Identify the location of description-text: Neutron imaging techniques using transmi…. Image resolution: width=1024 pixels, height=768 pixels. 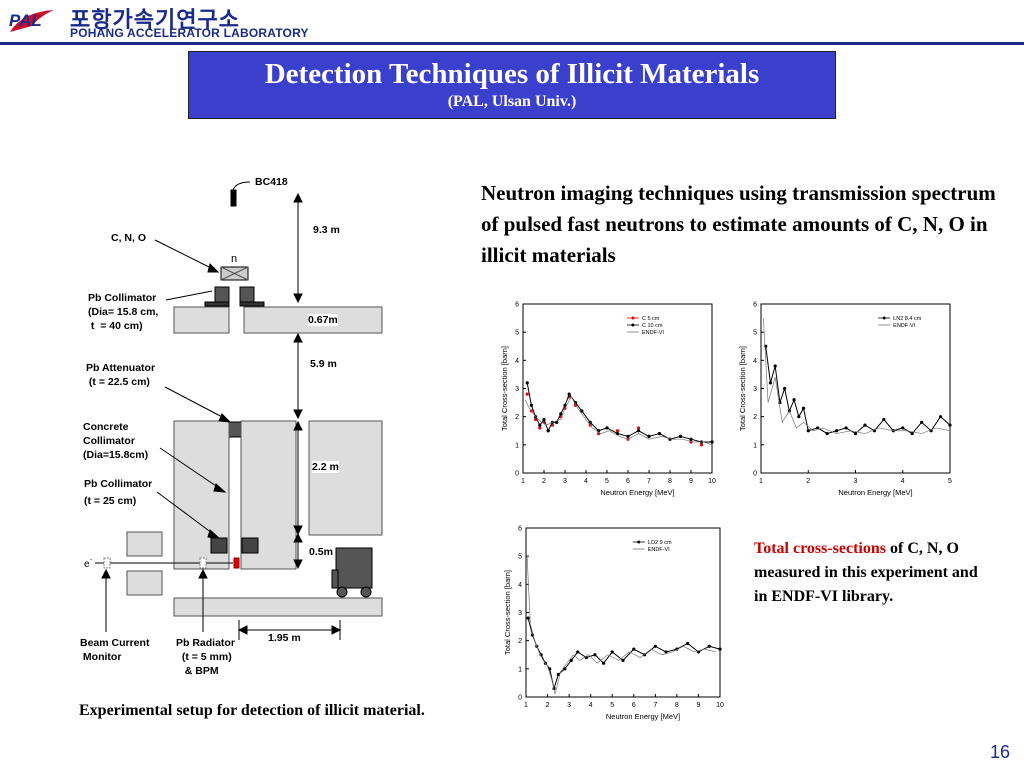
(738, 224).